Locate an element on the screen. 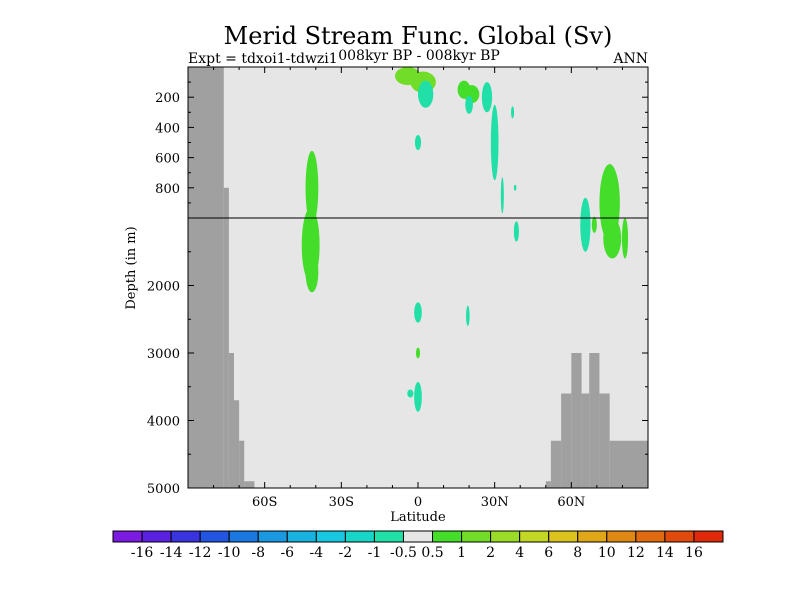 The image size is (800, 600). y-tick-label: 3000 is located at coordinates (163, 354).